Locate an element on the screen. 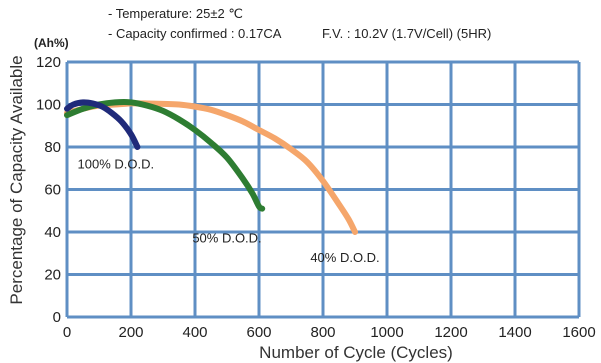 Image resolution: width=601 pixels, height=363 pixels. x-tick-label: 1600 is located at coordinates (578, 332).